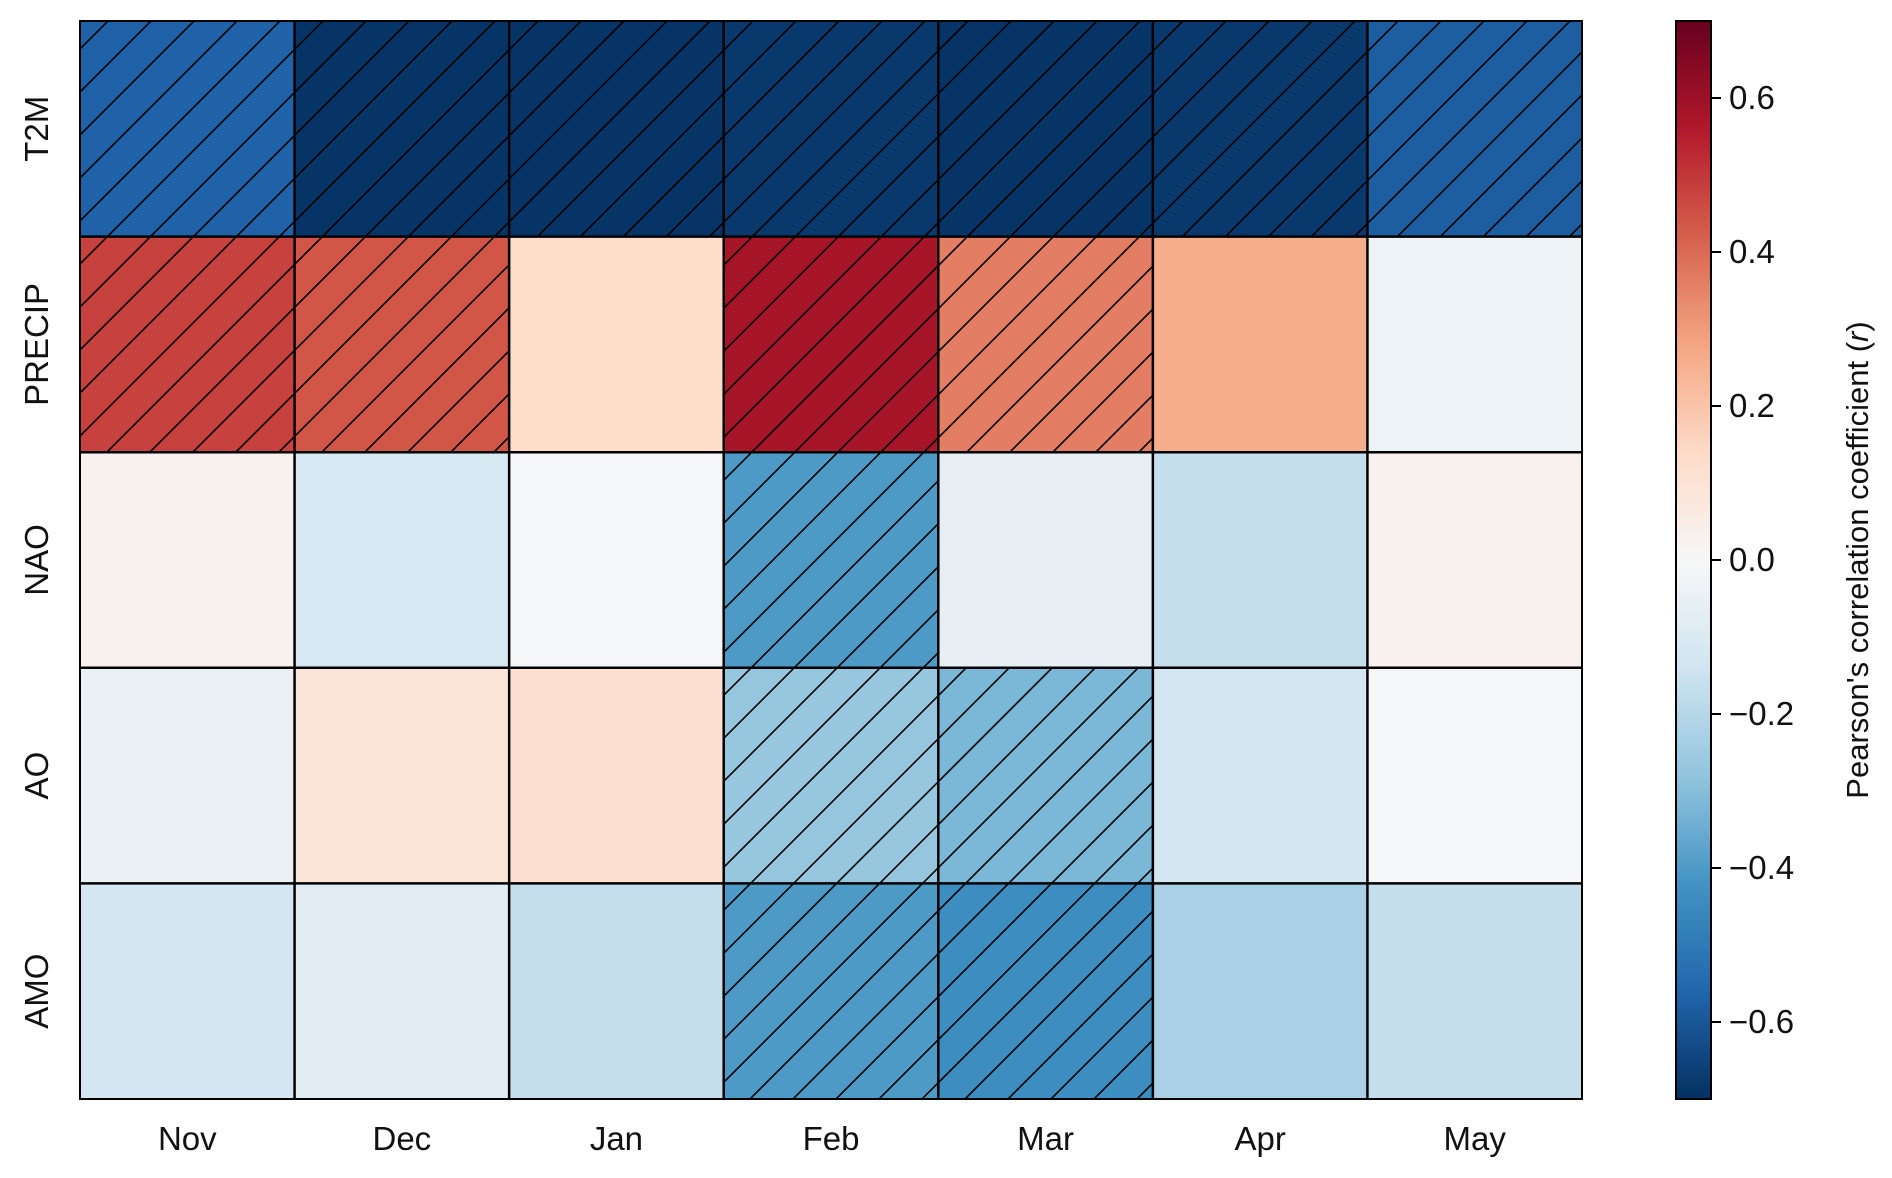 This screenshot has height=1178, width=1892. What do you see at coordinates (188, 991) in the screenshot?
I see `heatmap-cell-amo-nov` at bounding box center [188, 991].